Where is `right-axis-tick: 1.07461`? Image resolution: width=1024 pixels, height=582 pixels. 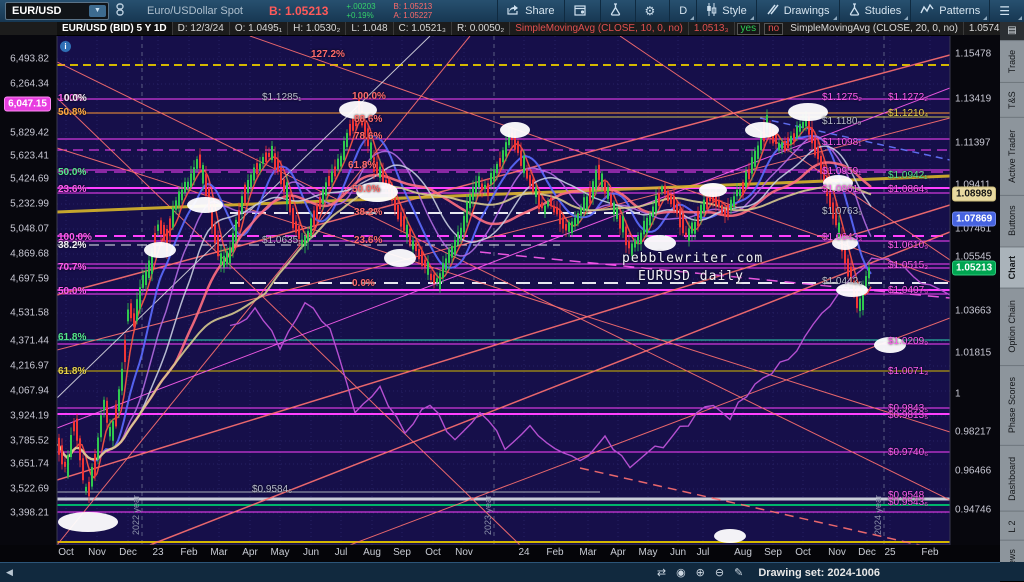
right-axis-tick: 1.07461 is located at coordinates (973, 229).